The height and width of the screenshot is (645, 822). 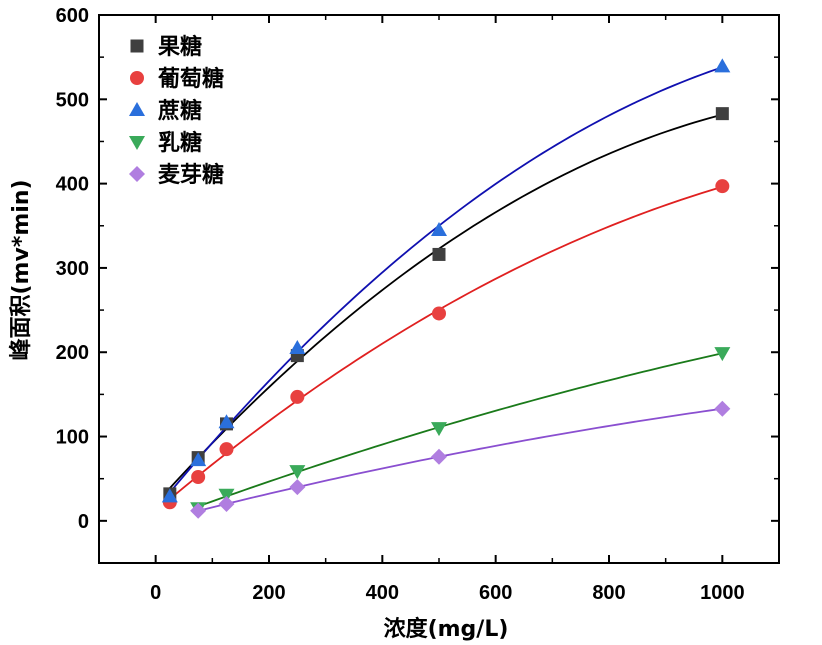 What do you see at coordinates (83, 522) in the screenshot?
I see `y-tick-label: 0` at bounding box center [83, 522].